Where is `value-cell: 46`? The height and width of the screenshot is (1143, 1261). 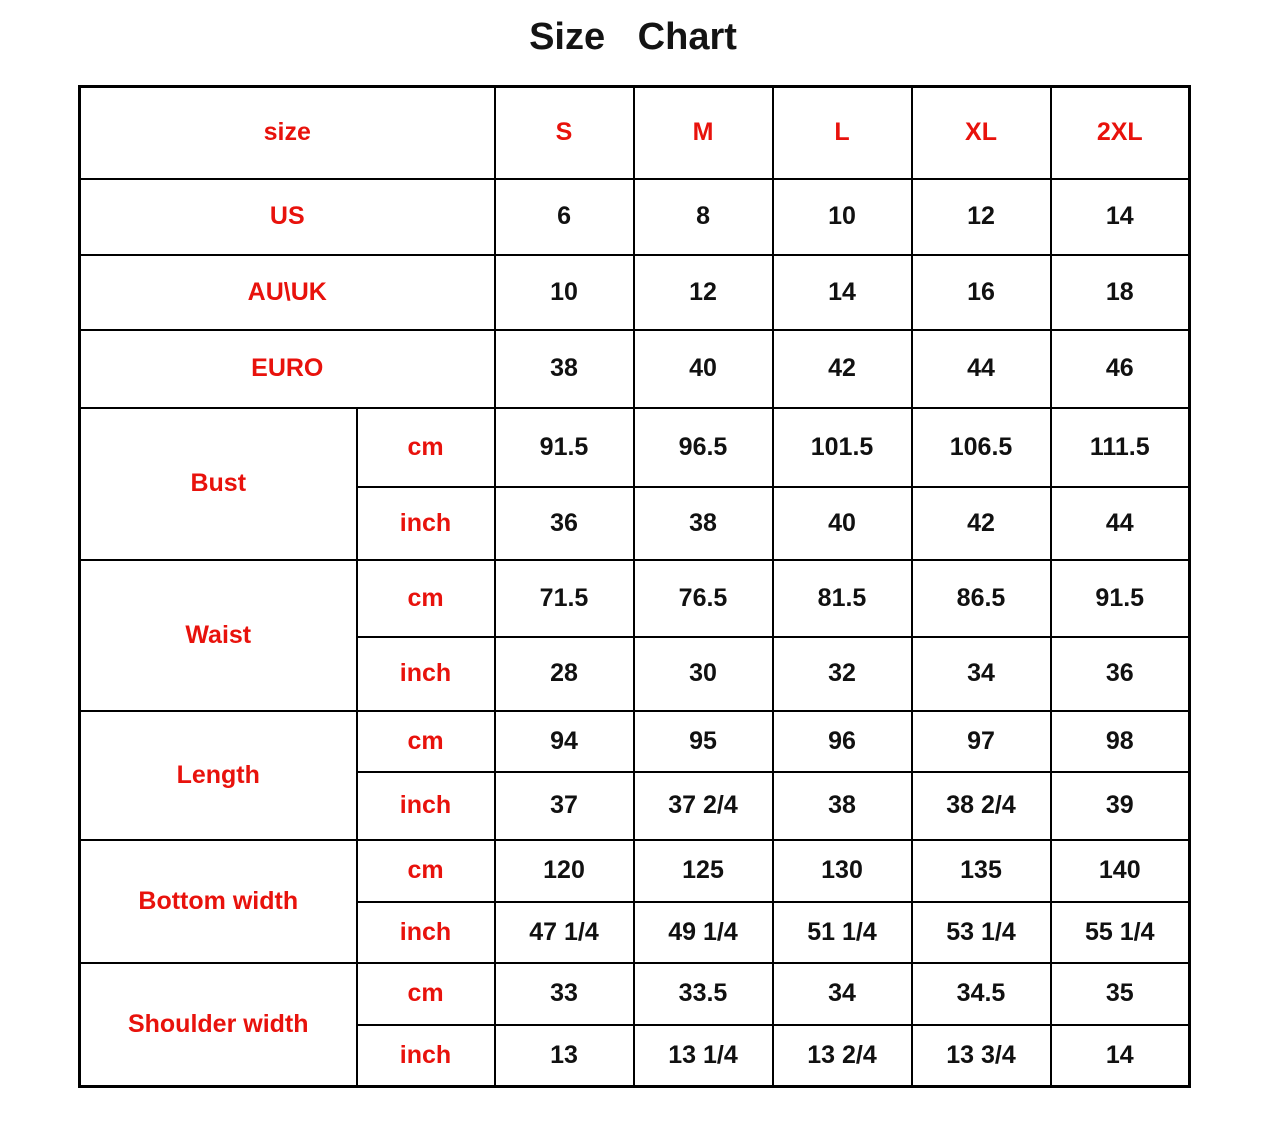 value-cell: 46 is located at coordinates (1120, 368).